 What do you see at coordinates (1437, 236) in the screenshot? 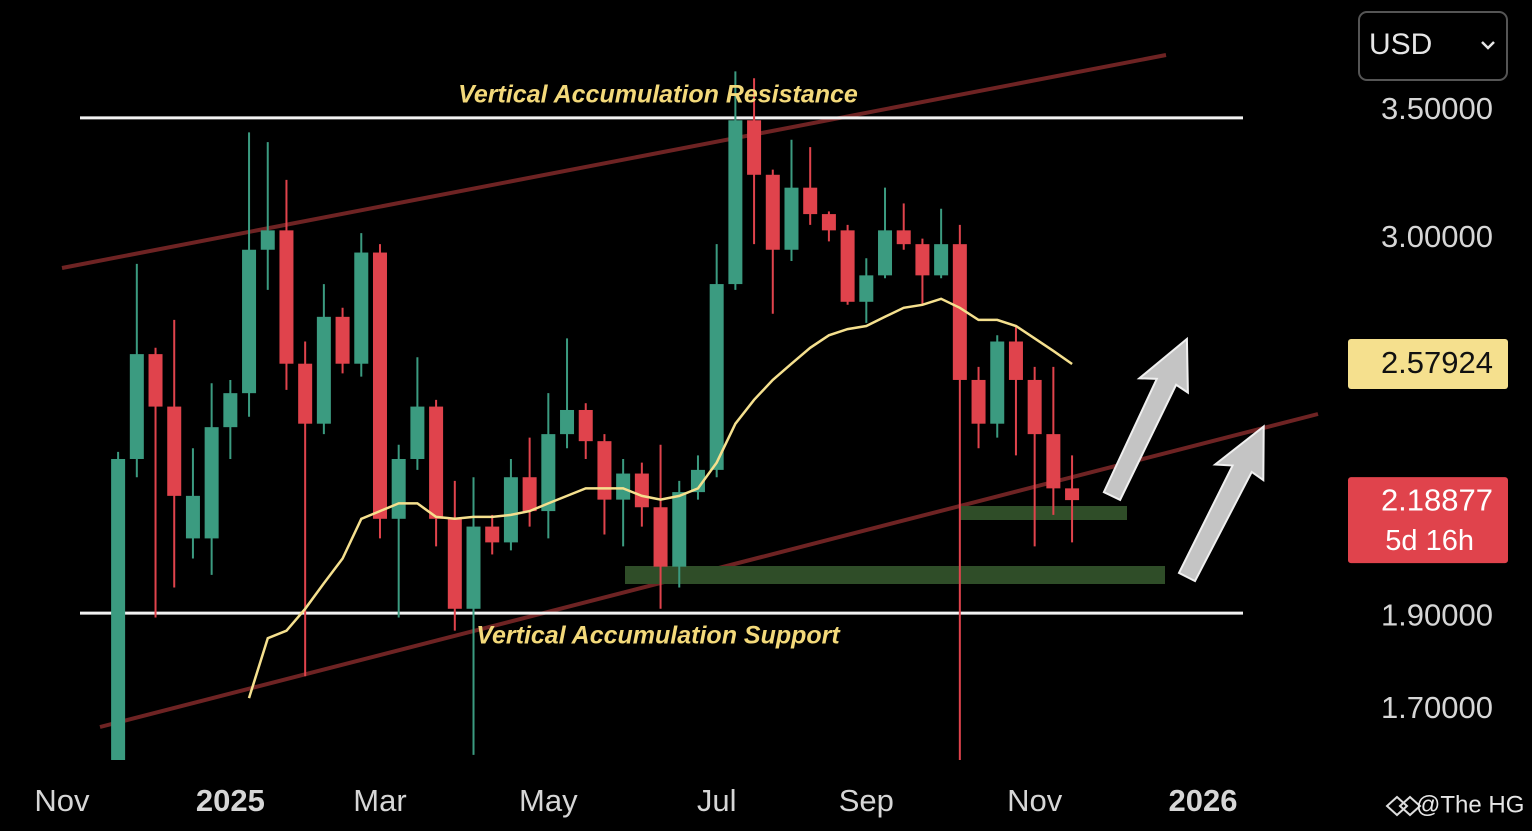
I see `y-tick-label: 3.00000` at bounding box center [1437, 236].